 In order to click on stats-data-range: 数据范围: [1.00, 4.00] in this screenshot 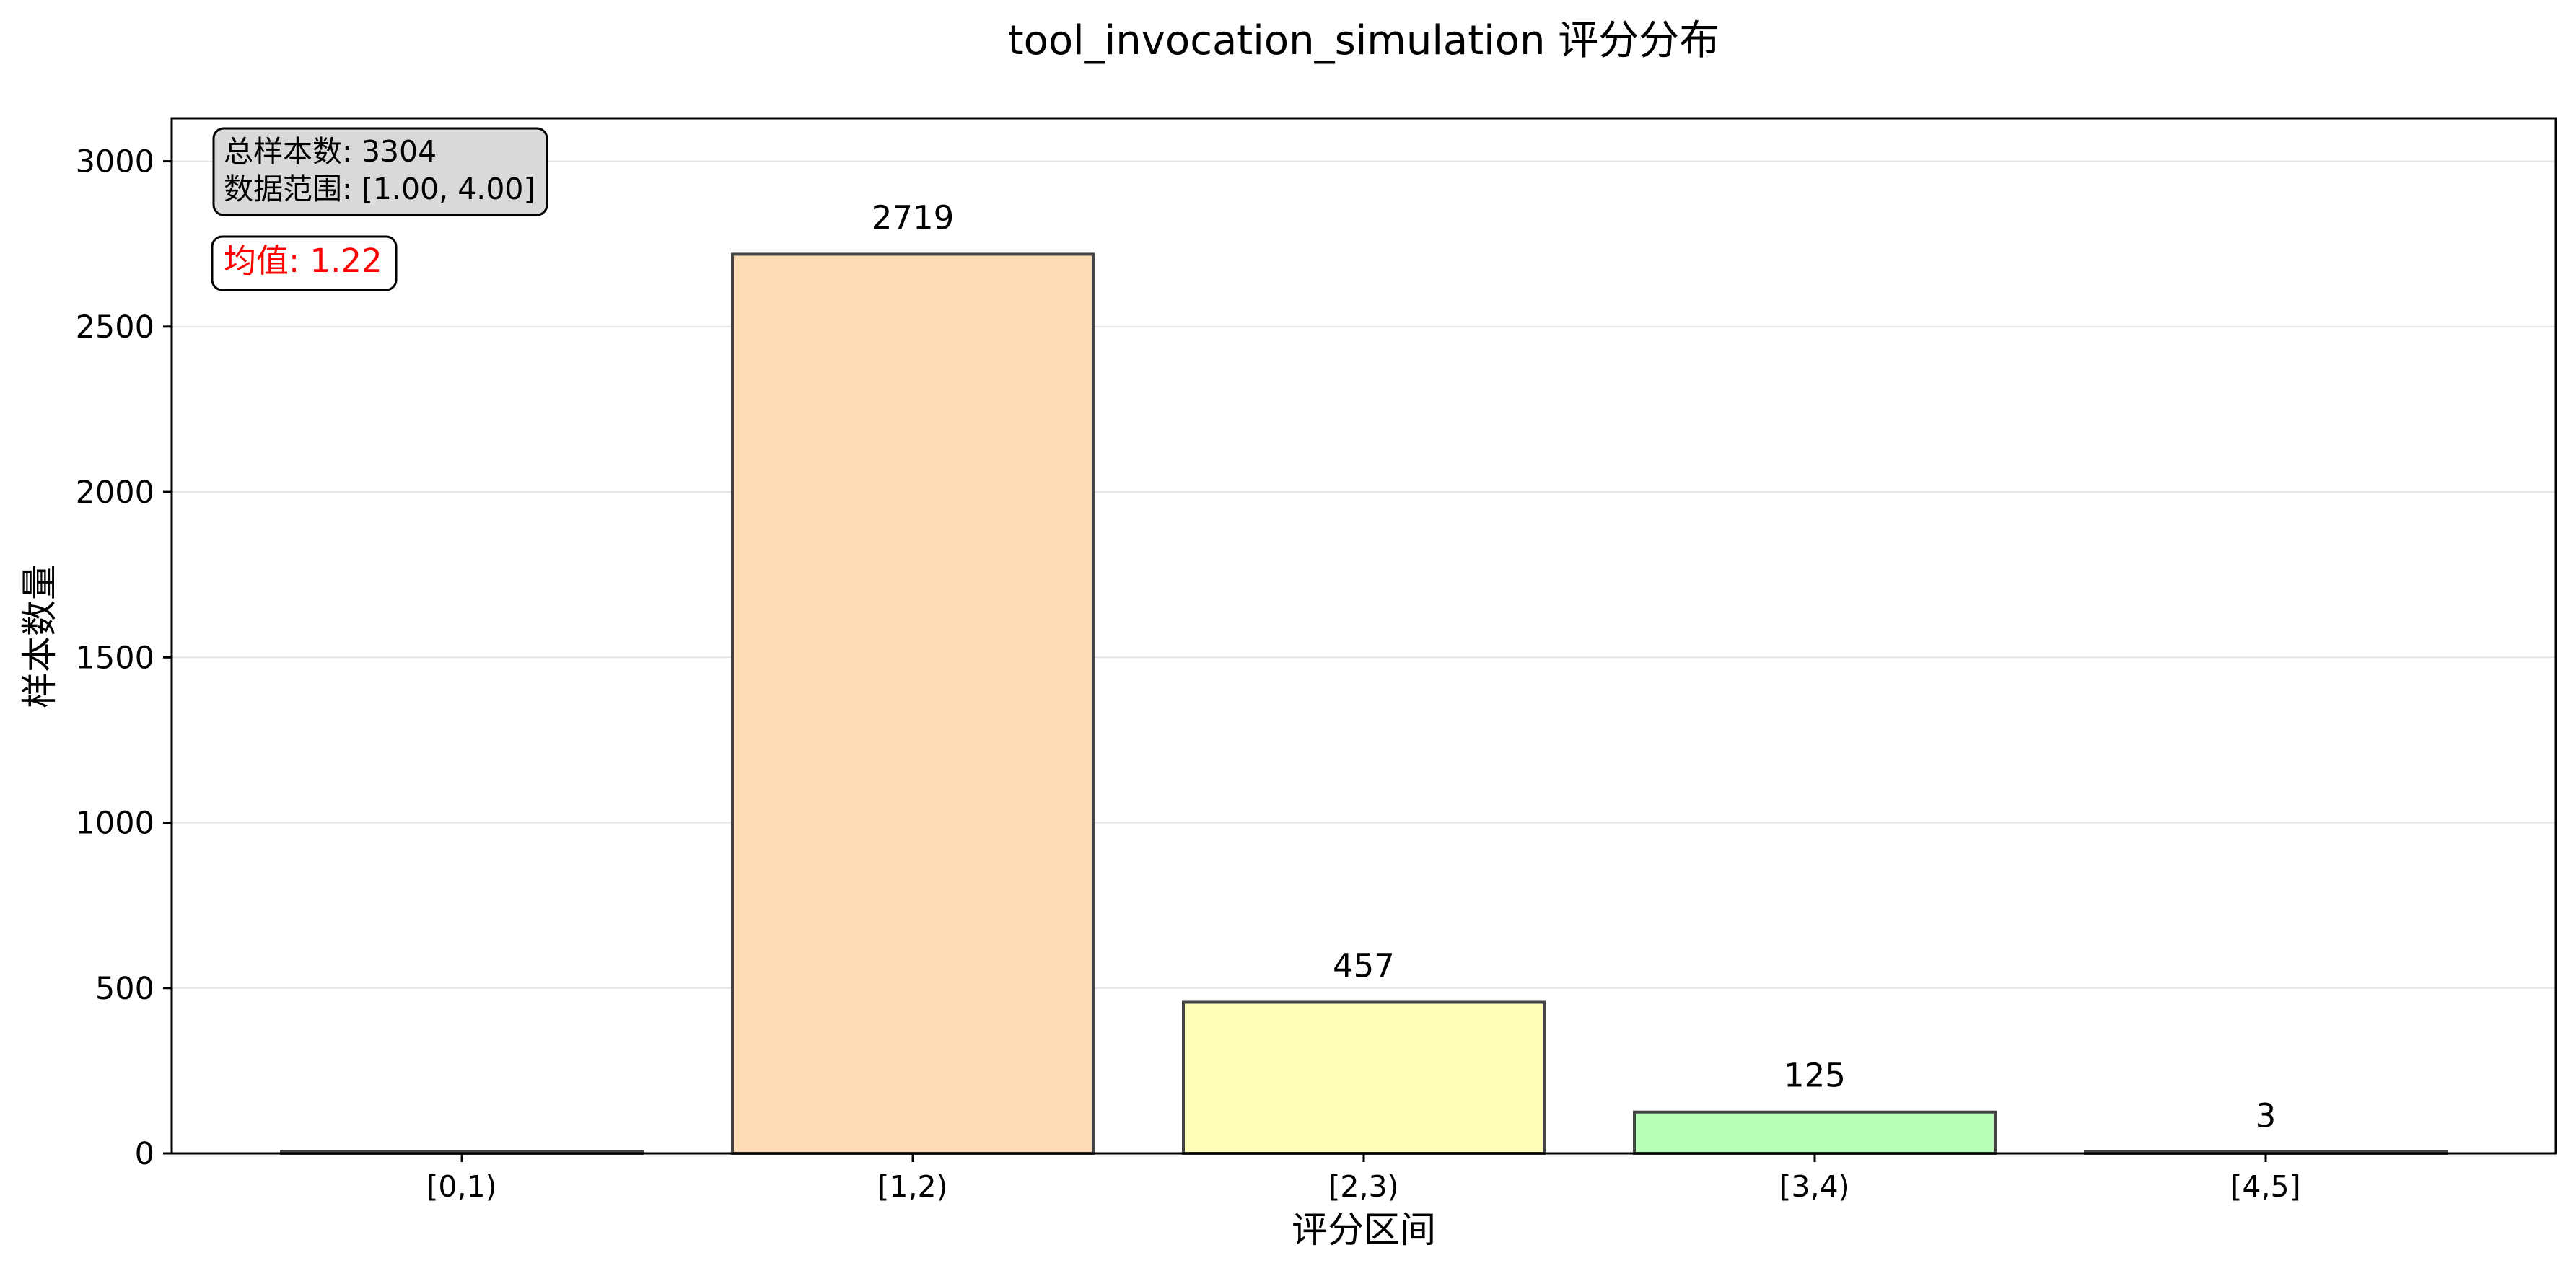, I will do `click(379, 189)`.